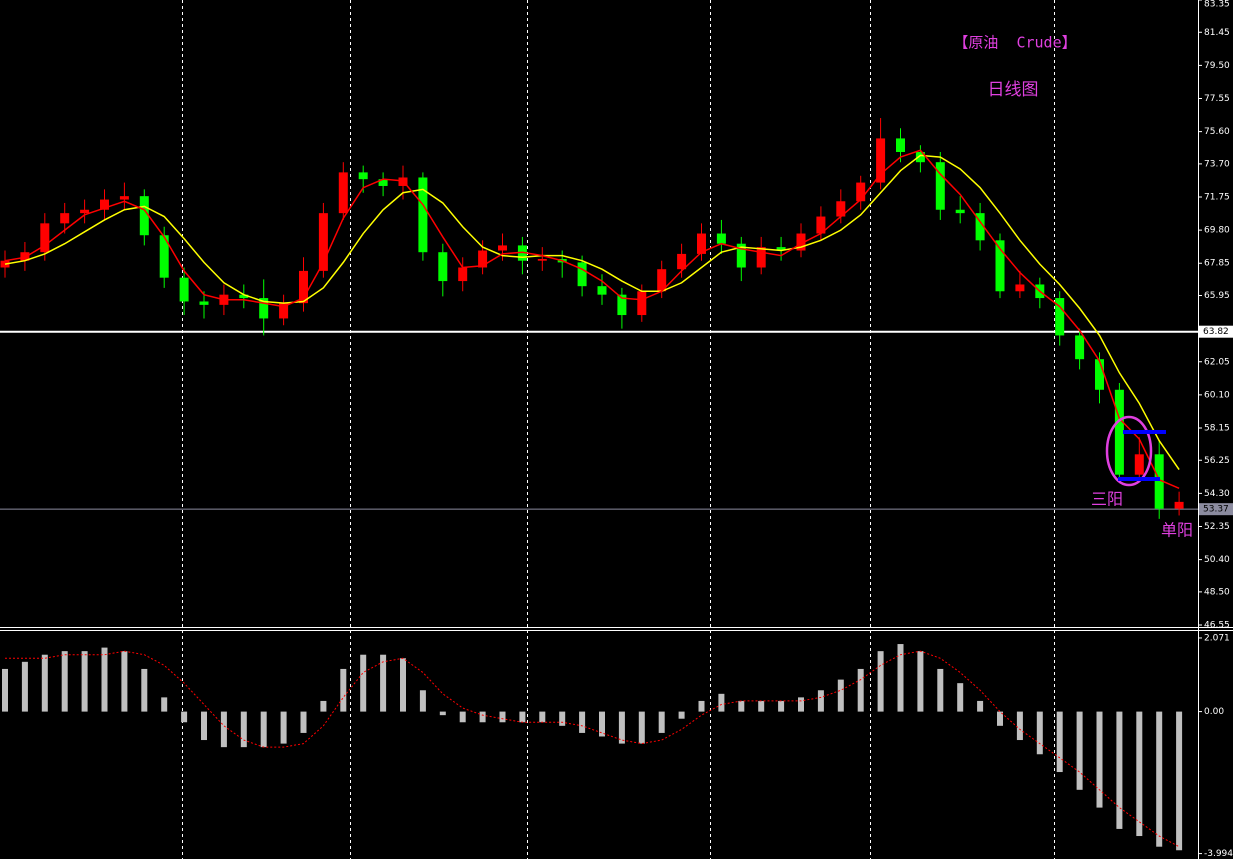  I want to click on chart-title: 【原油 Crude】, so click(1014, 43).